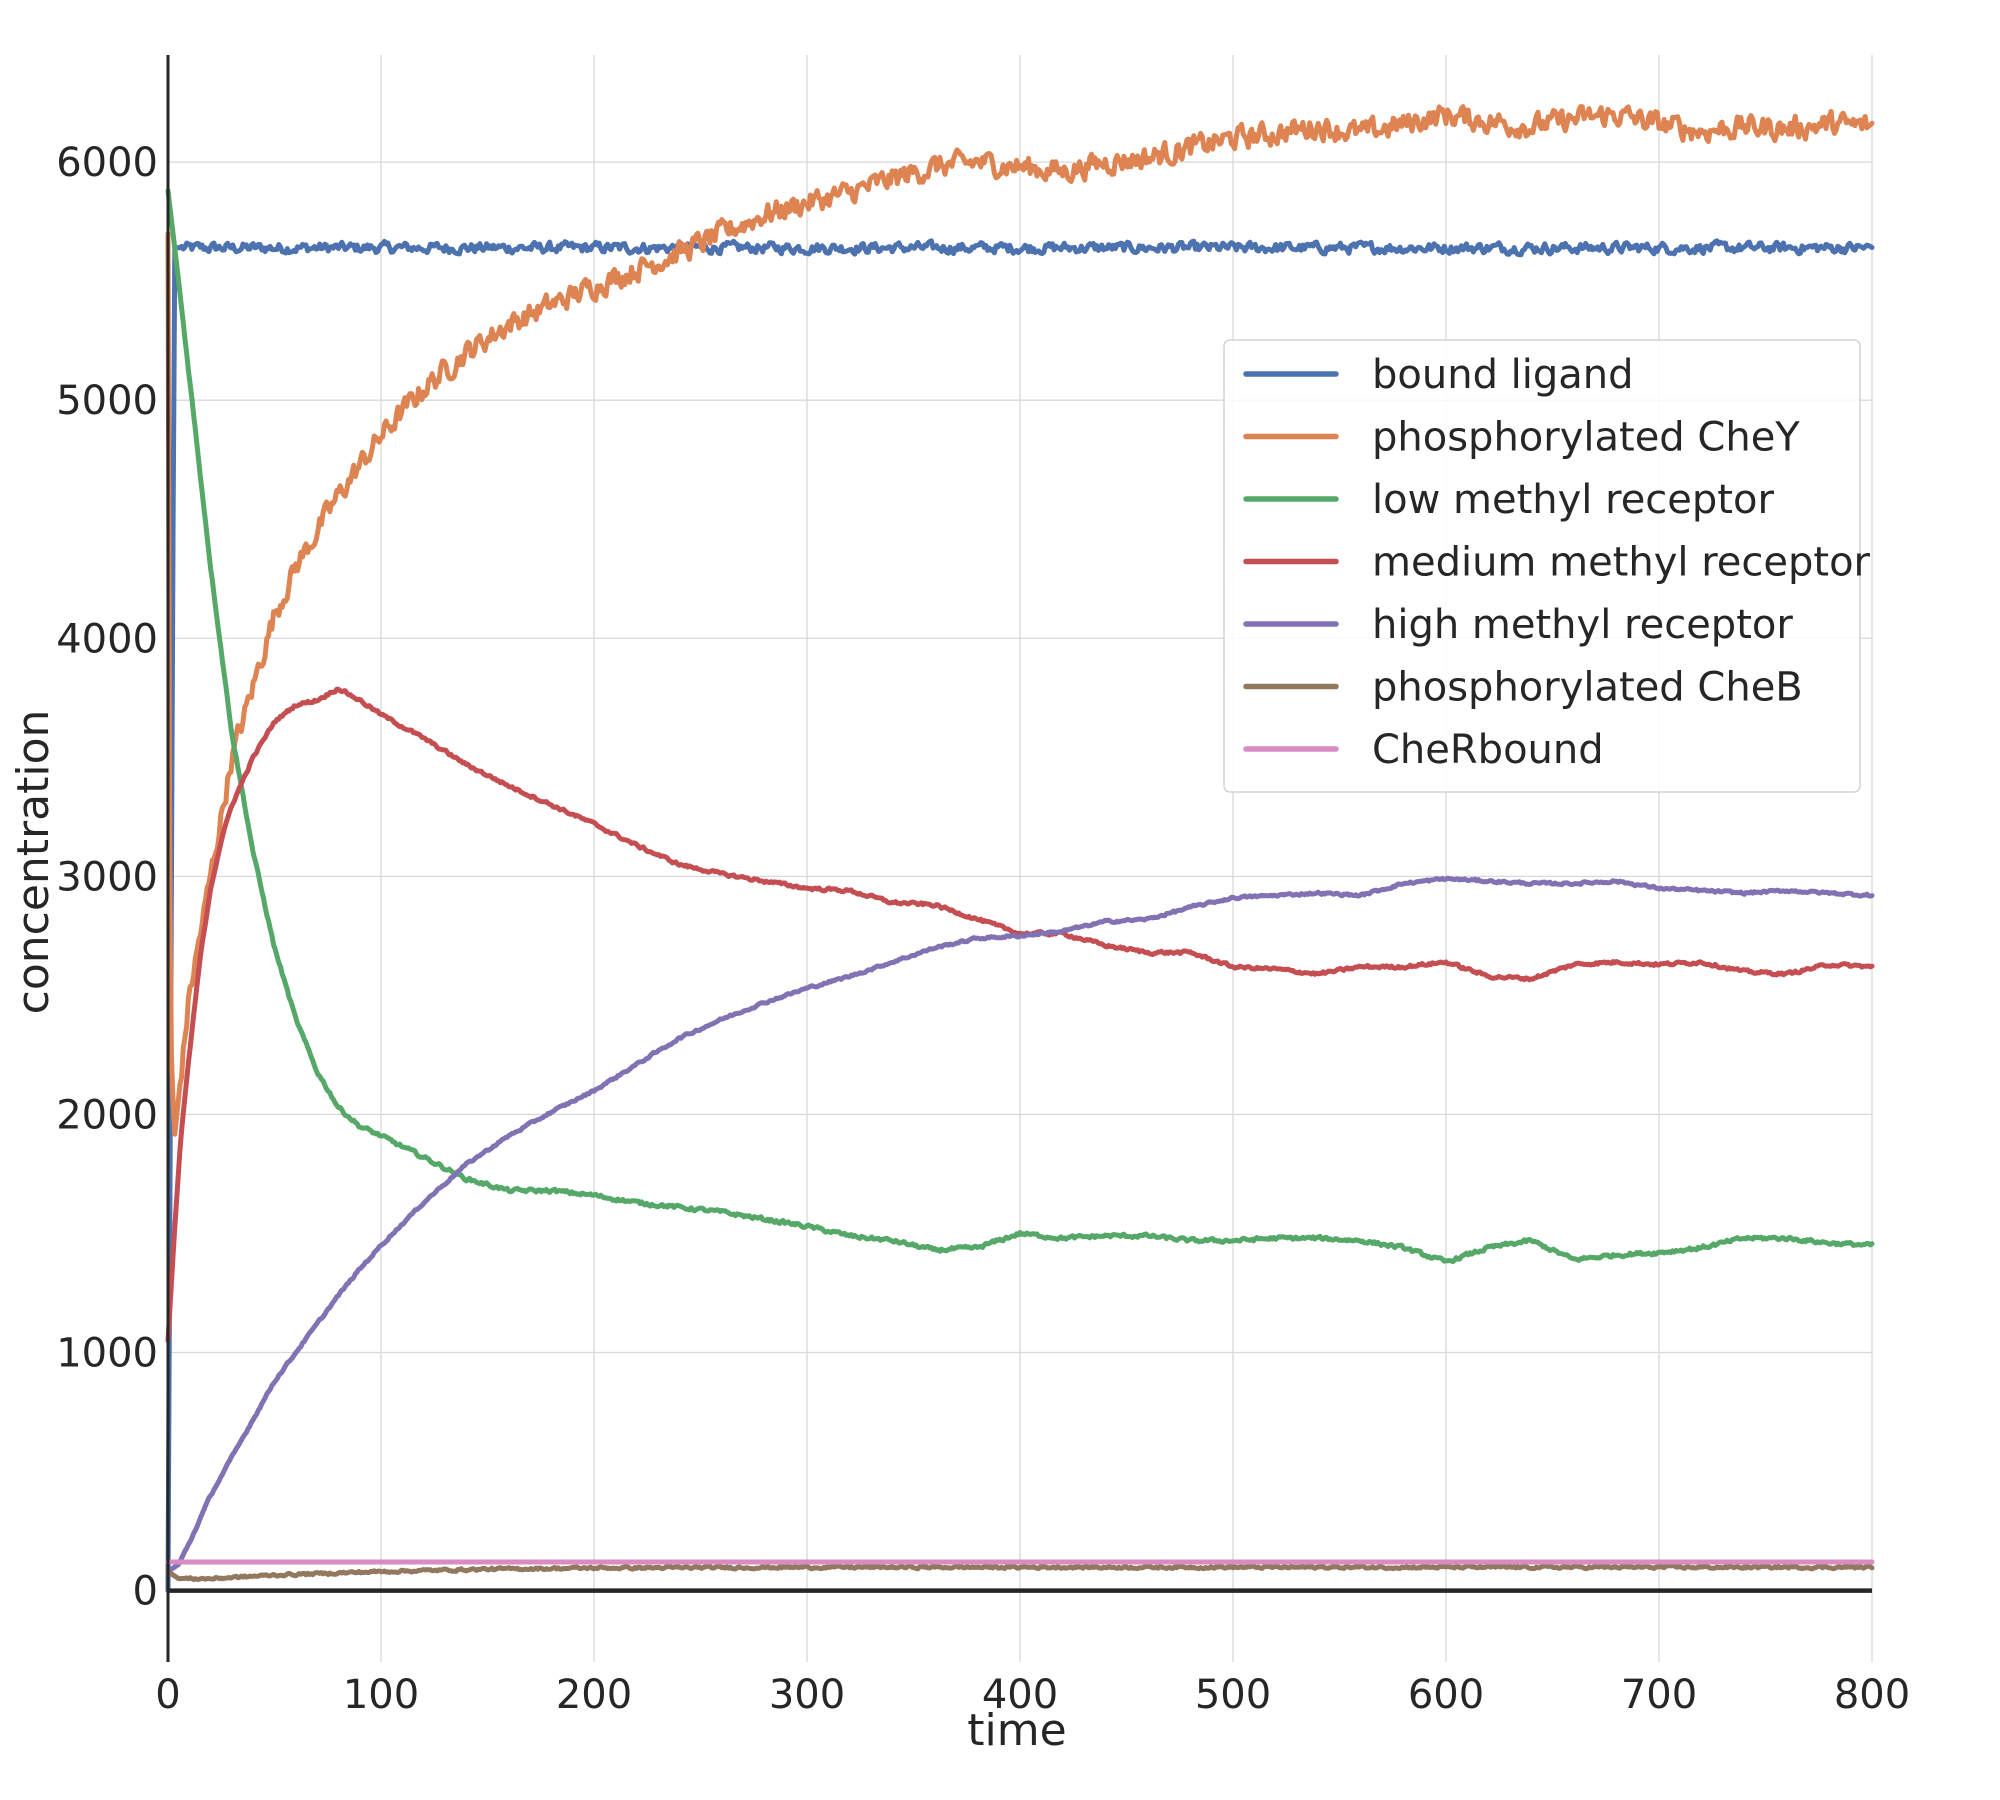  I want to click on legend-entry-label: bound ligand, so click(1503, 375).